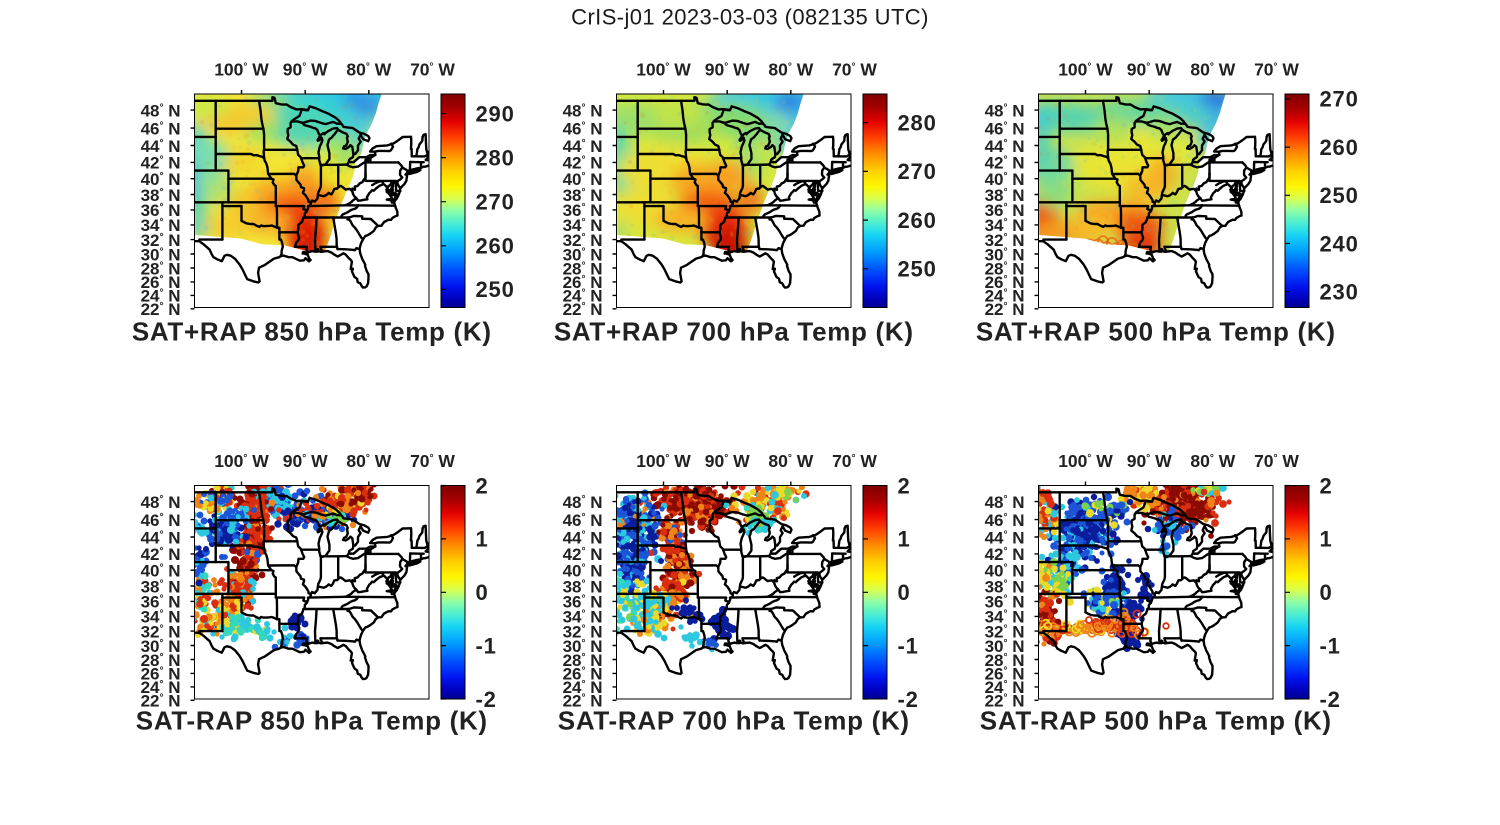 The width and height of the screenshot is (1500, 825). What do you see at coordinates (495, 202) in the screenshot?
I see `svg-text: 270` at bounding box center [495, 202].